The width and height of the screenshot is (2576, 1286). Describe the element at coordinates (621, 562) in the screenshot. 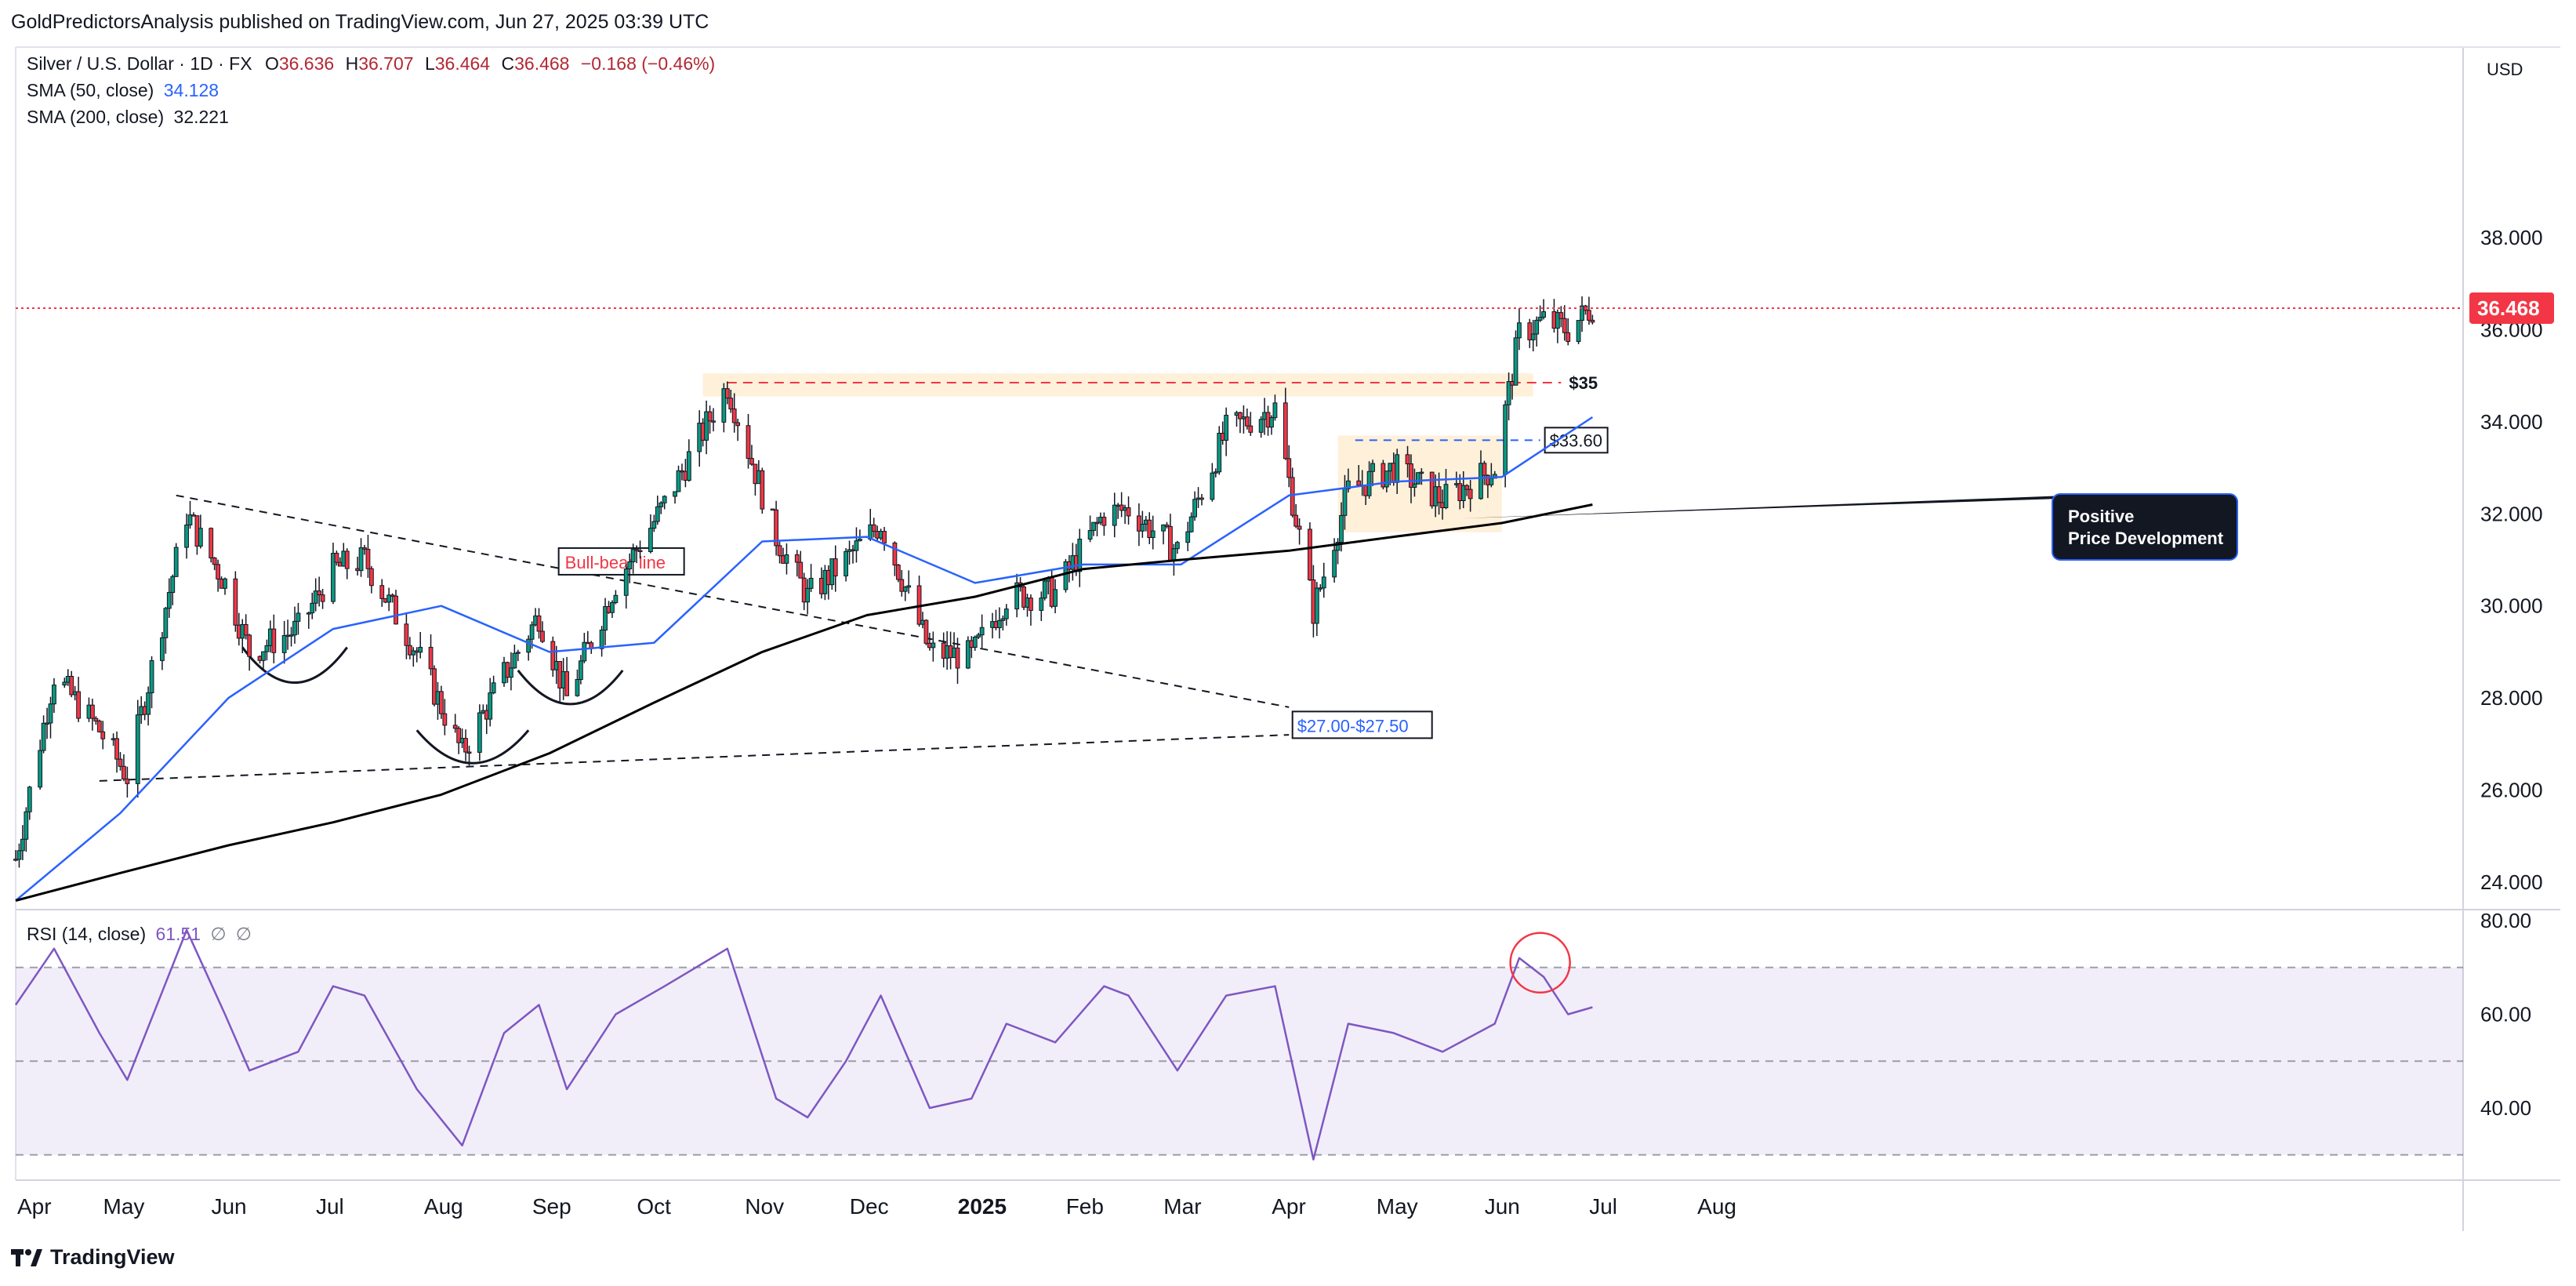

I see `bull-bear-box` at that location.